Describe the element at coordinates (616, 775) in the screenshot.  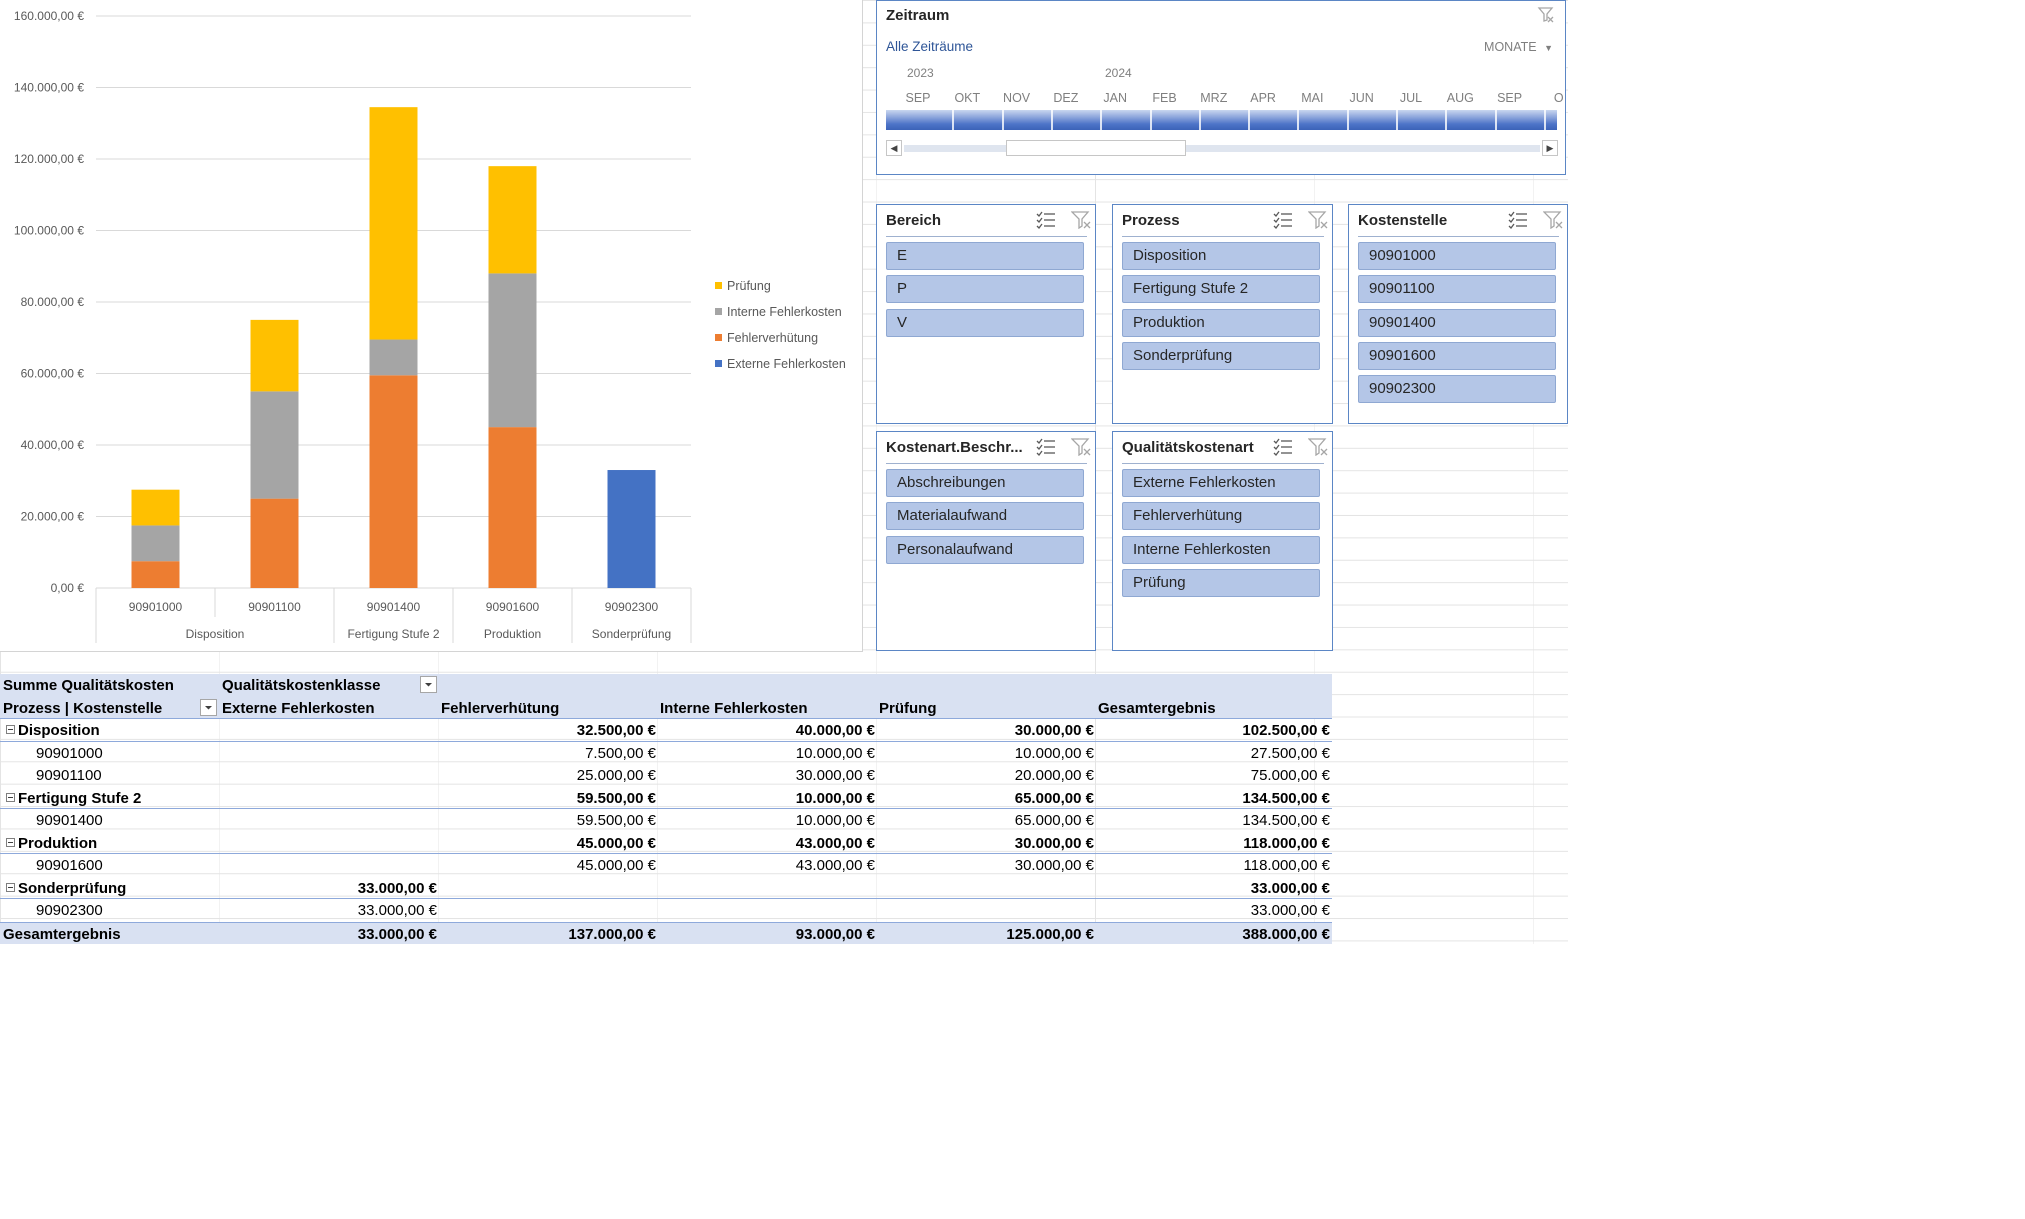
I see `value-cell: 25.000,00 €` at that location.